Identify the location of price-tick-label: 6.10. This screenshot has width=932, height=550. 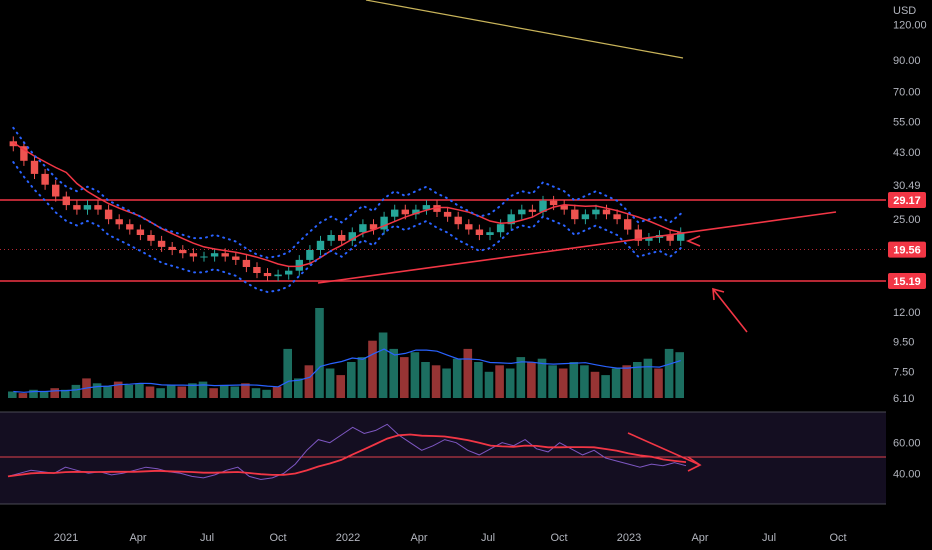
(903, 399).